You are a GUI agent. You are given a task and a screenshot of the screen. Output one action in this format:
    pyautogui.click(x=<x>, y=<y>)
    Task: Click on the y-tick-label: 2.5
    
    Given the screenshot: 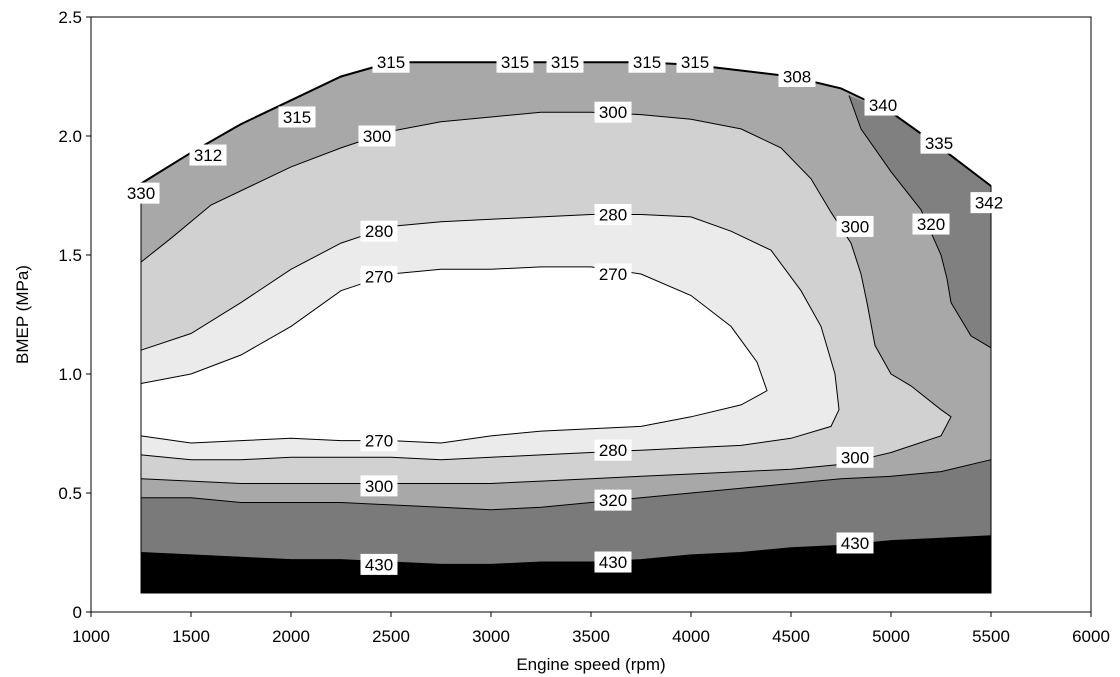 What is the action you would take?
    pyautogui.click(x=70, y=17)
    